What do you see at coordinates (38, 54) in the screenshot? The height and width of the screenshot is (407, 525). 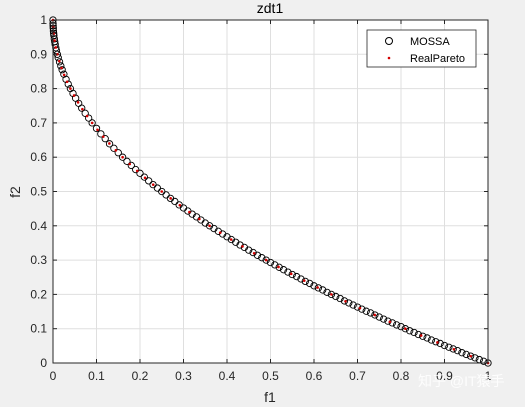 I see `y-tick-label: 0.9` at bounding box center [38, 54].